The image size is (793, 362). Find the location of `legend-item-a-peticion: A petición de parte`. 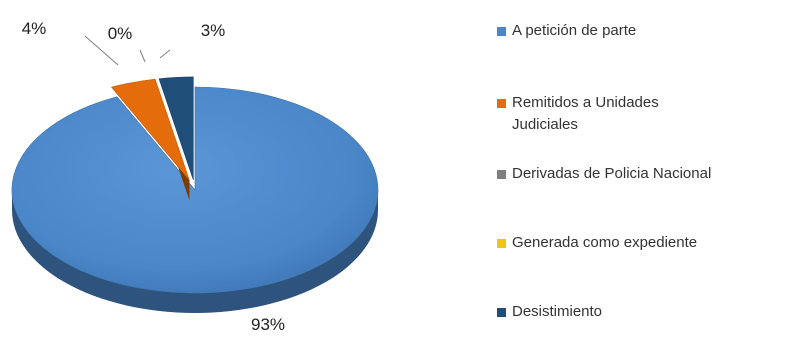

legend-item-a-peticion: A petición de parte is located at coordinates (639, 31).